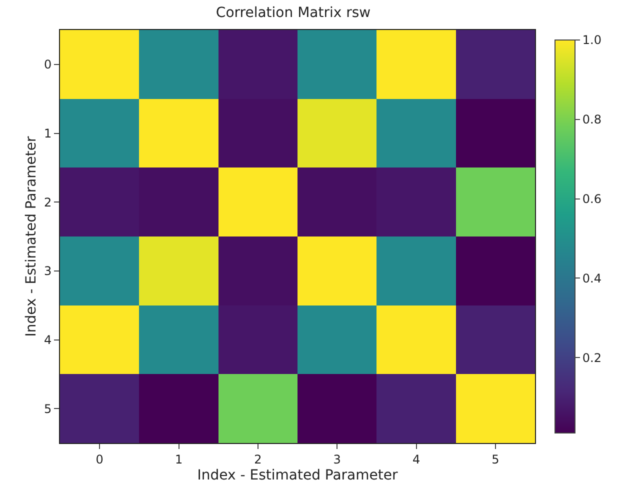  What do you see at coordinates (416, 459) in the screenshot?
I see `x-tick-label: 4` at bounding box center [416, 459].